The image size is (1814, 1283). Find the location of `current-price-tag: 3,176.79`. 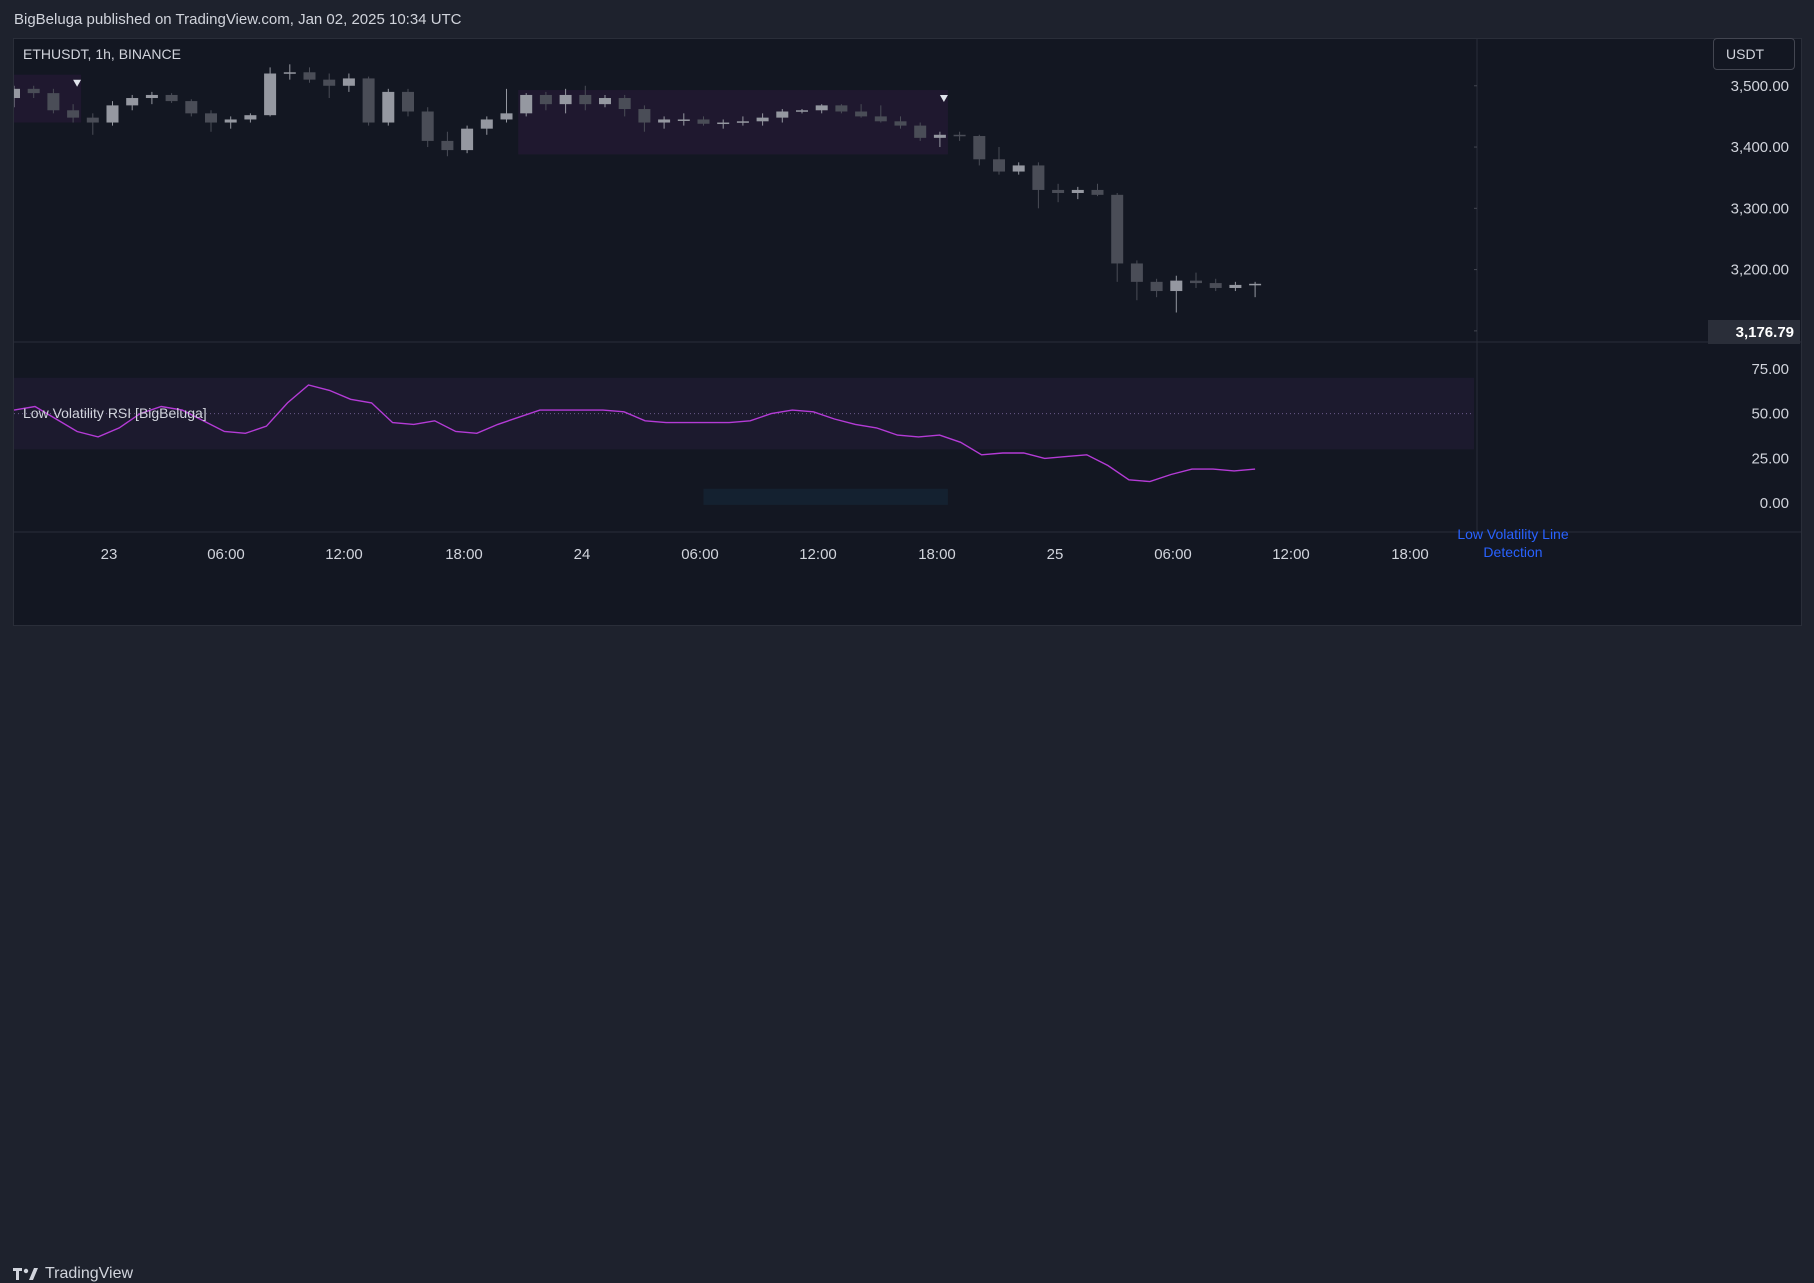

current-price-tag: 3,176.79 is located at coordinates (1754, 332).